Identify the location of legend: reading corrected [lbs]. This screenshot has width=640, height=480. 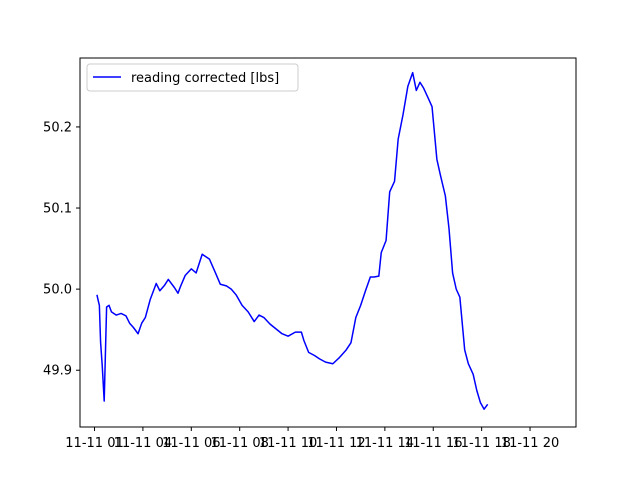
(192, 77).